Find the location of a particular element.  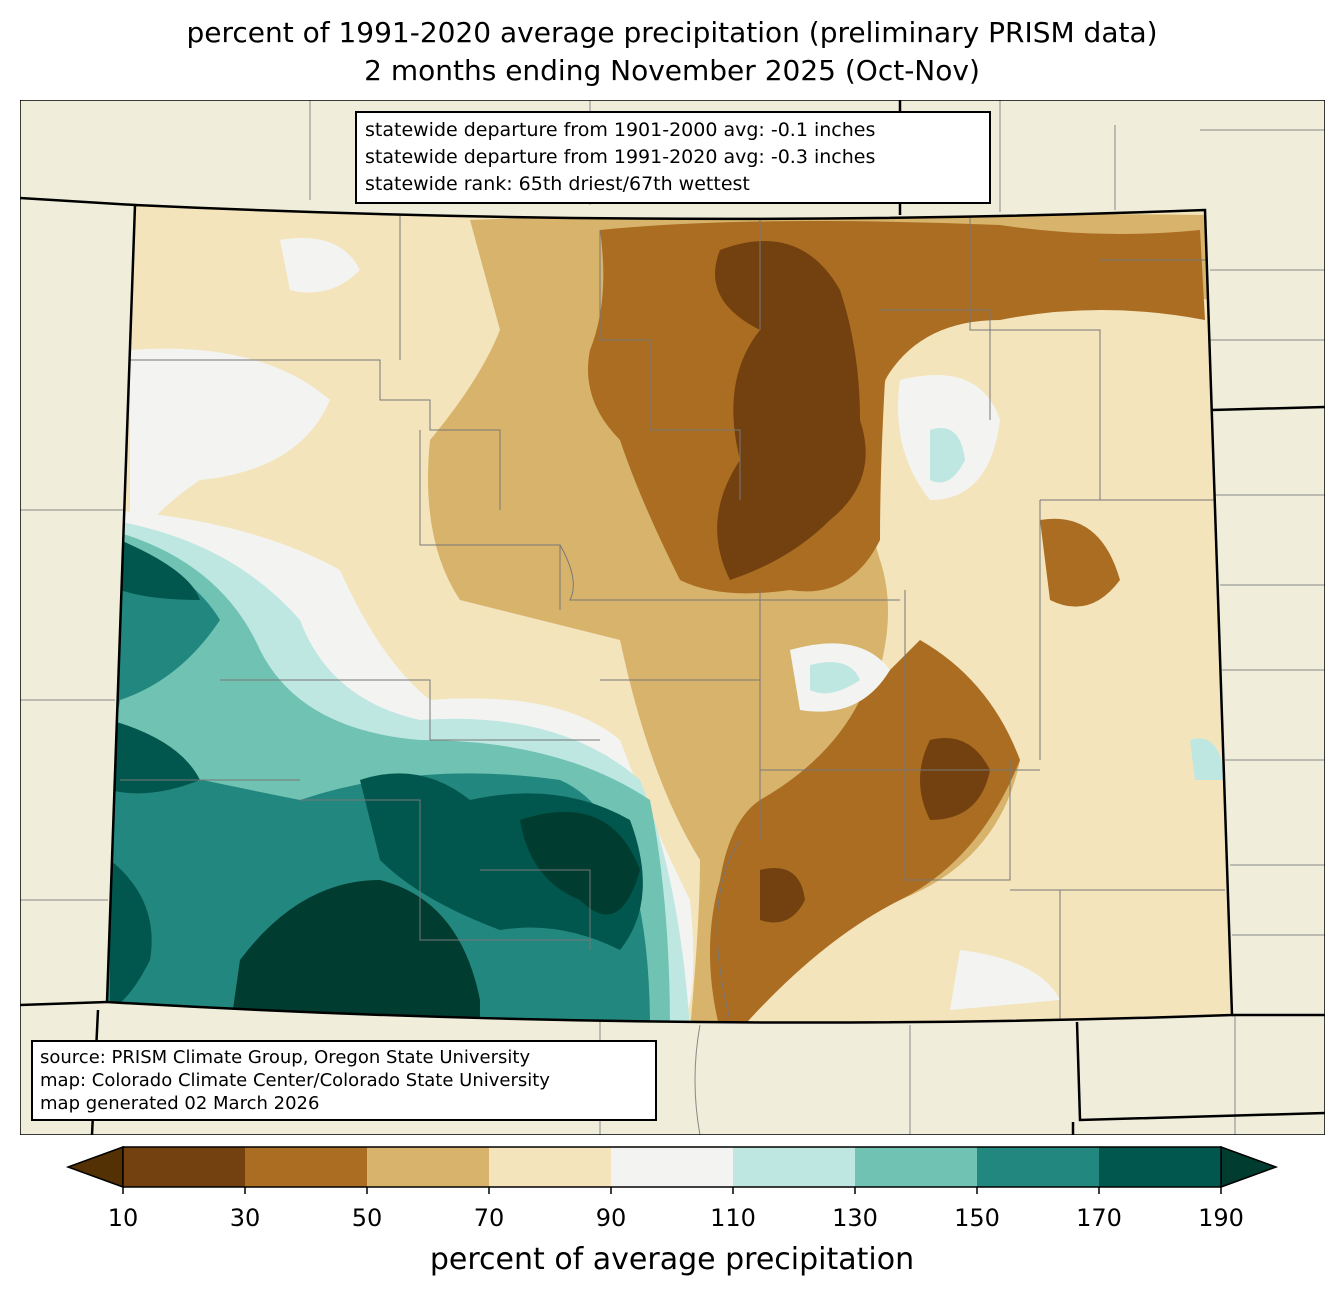

colorbar-label: percent of average precipitation is located at coordinates (672, 1259).